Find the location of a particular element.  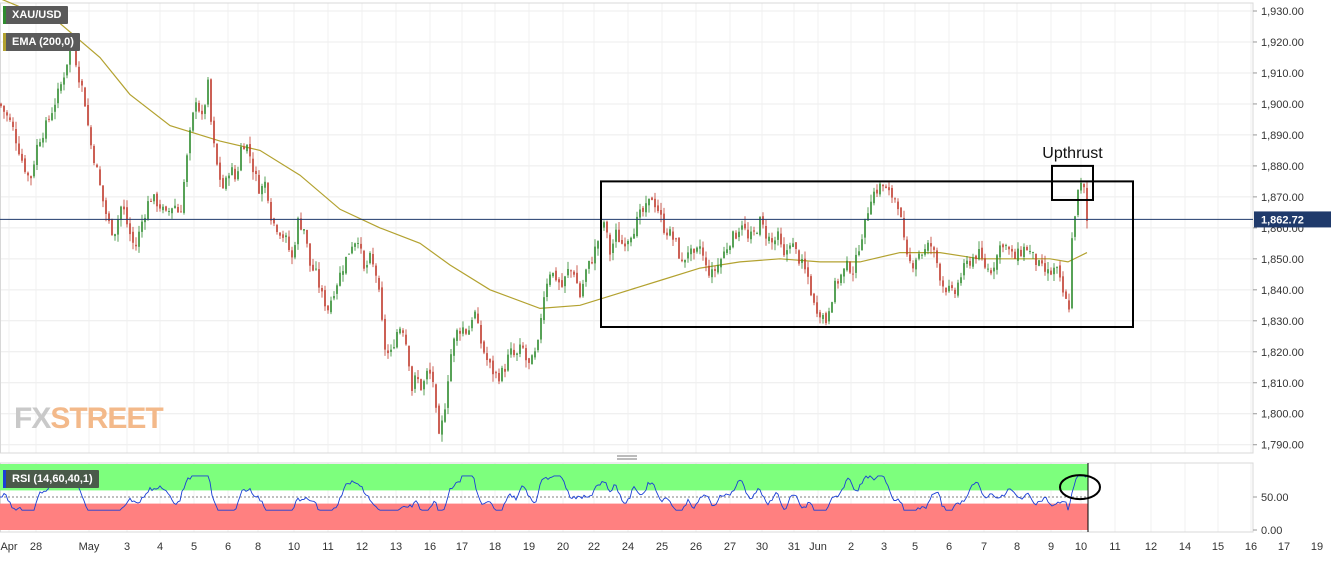

rsi-upper-zone is located at coordinates (544, 477).